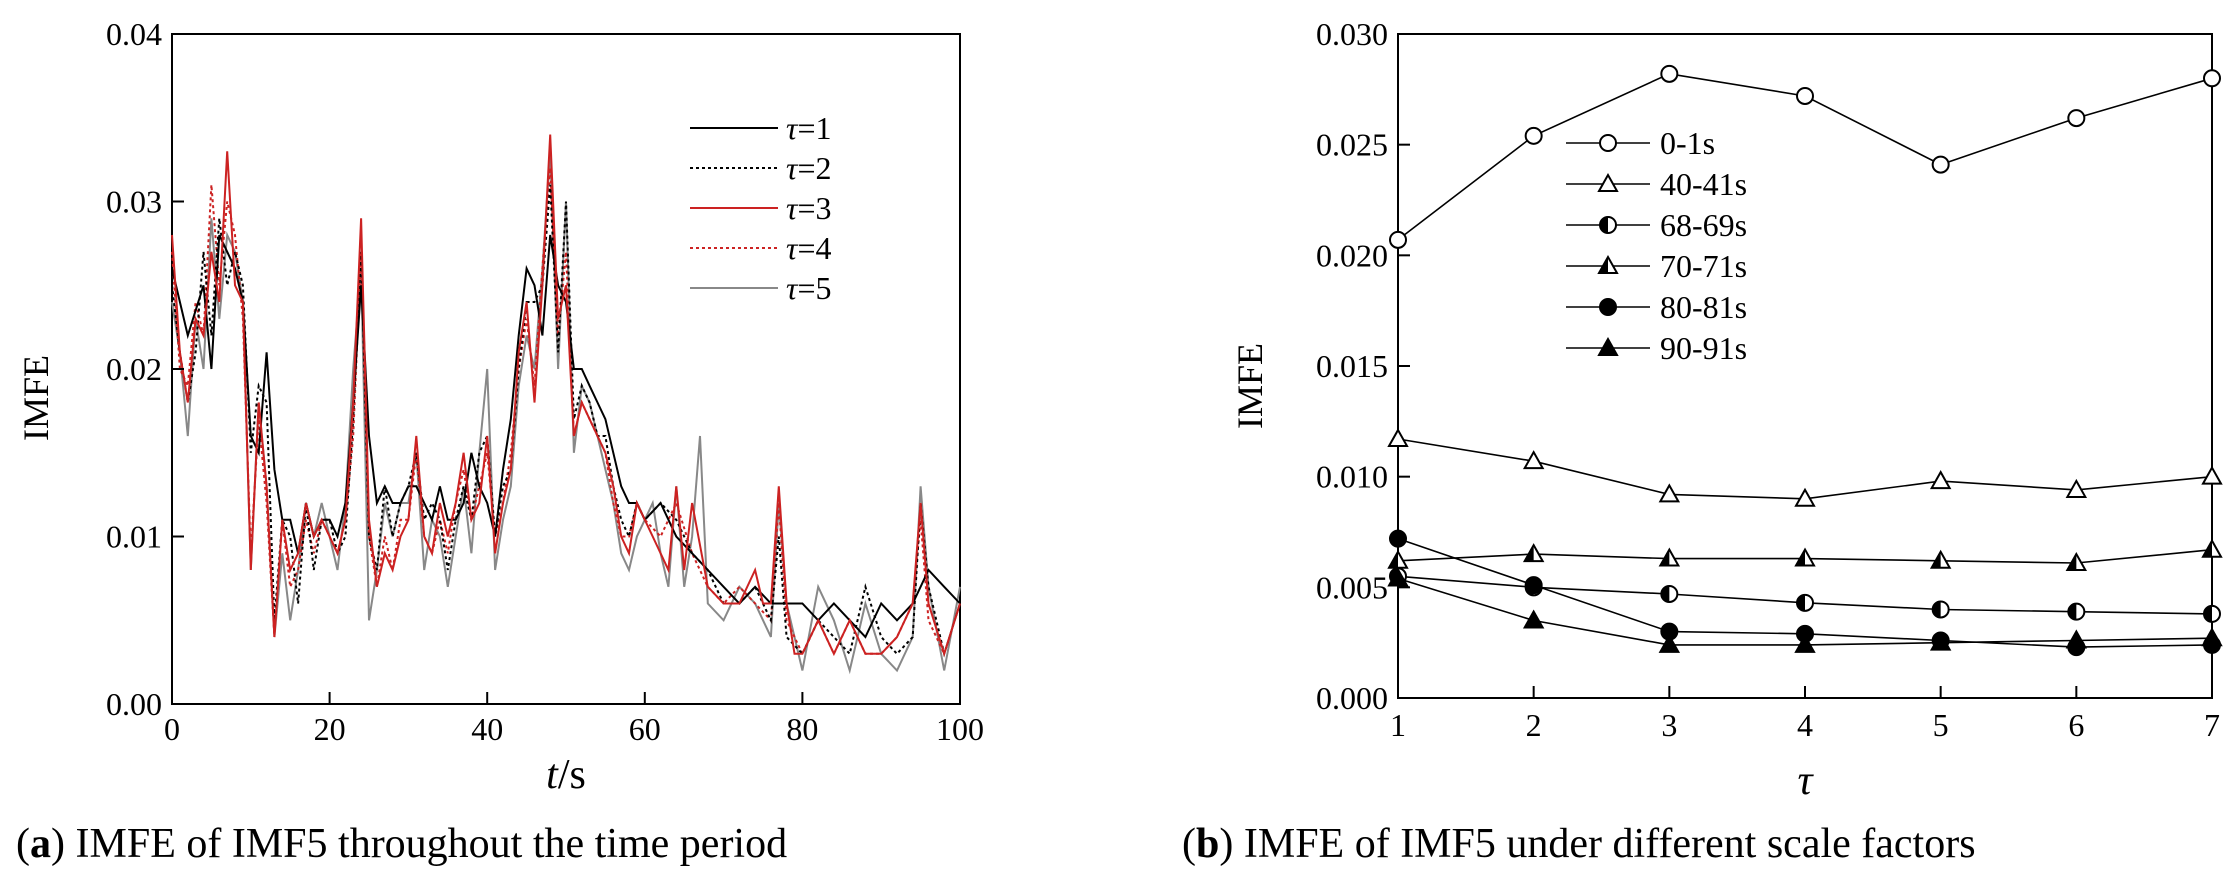 This screenshot has width=2226, height=894. What do you see at coordinates (572, 775) in the screenshot?
I see `panel-a-xlabel-unit: /s` at bounding box center [572, 775].